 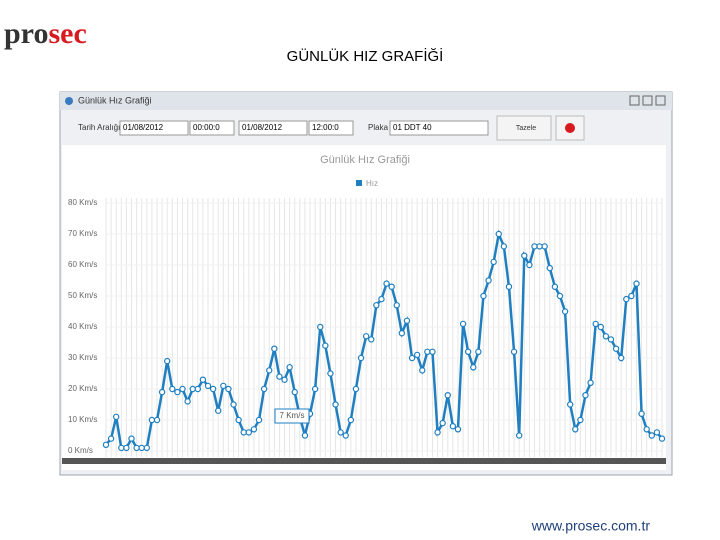 What do you see at coordinates (99, 127) in the screenshot?
I see `date-label: Tarih Aralığı` at bounding box center [99, 127].